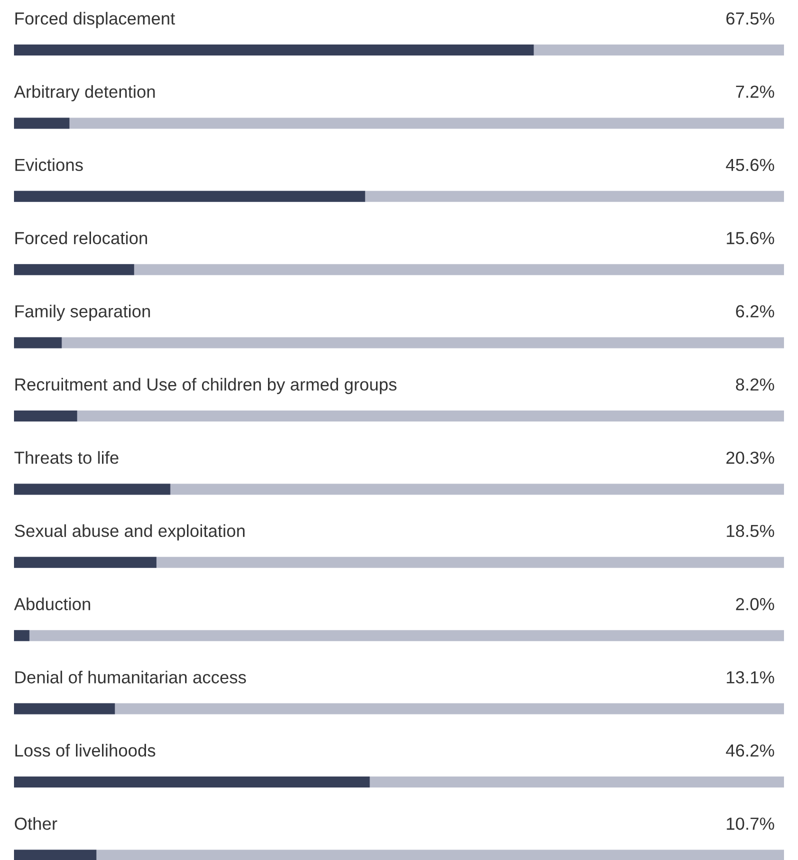 The height and width of the screenshot is (860, 798). I want to click on y-tick-label: Abduction, so click(52, 604).